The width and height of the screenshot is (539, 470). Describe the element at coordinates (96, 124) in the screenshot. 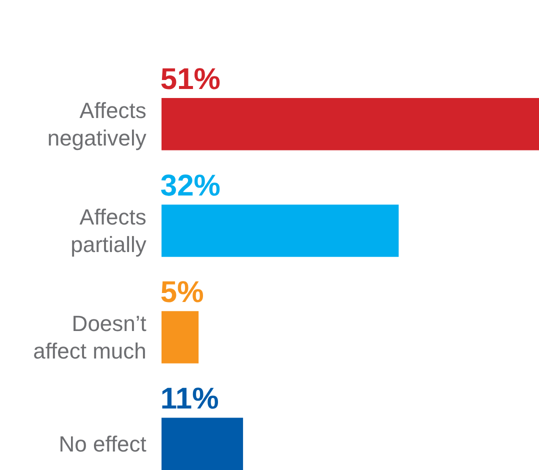

I see `y-tick-label: Affects negatively` at that location.